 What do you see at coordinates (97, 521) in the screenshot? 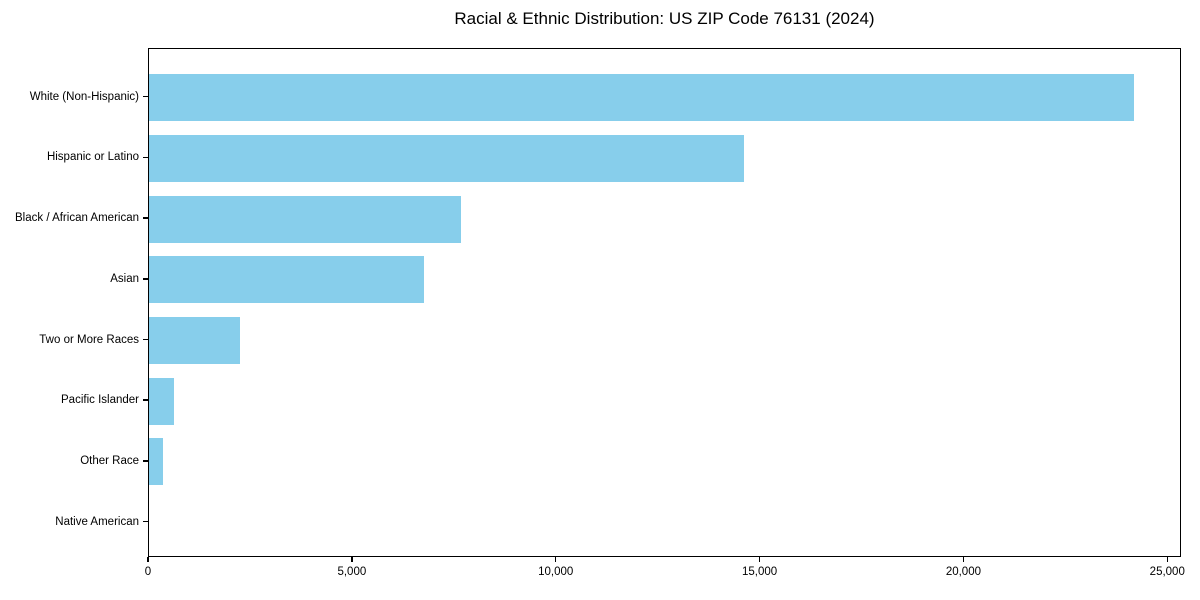
I see `y-tick-label-native-american: Native American` at bounding box center [97, 521].